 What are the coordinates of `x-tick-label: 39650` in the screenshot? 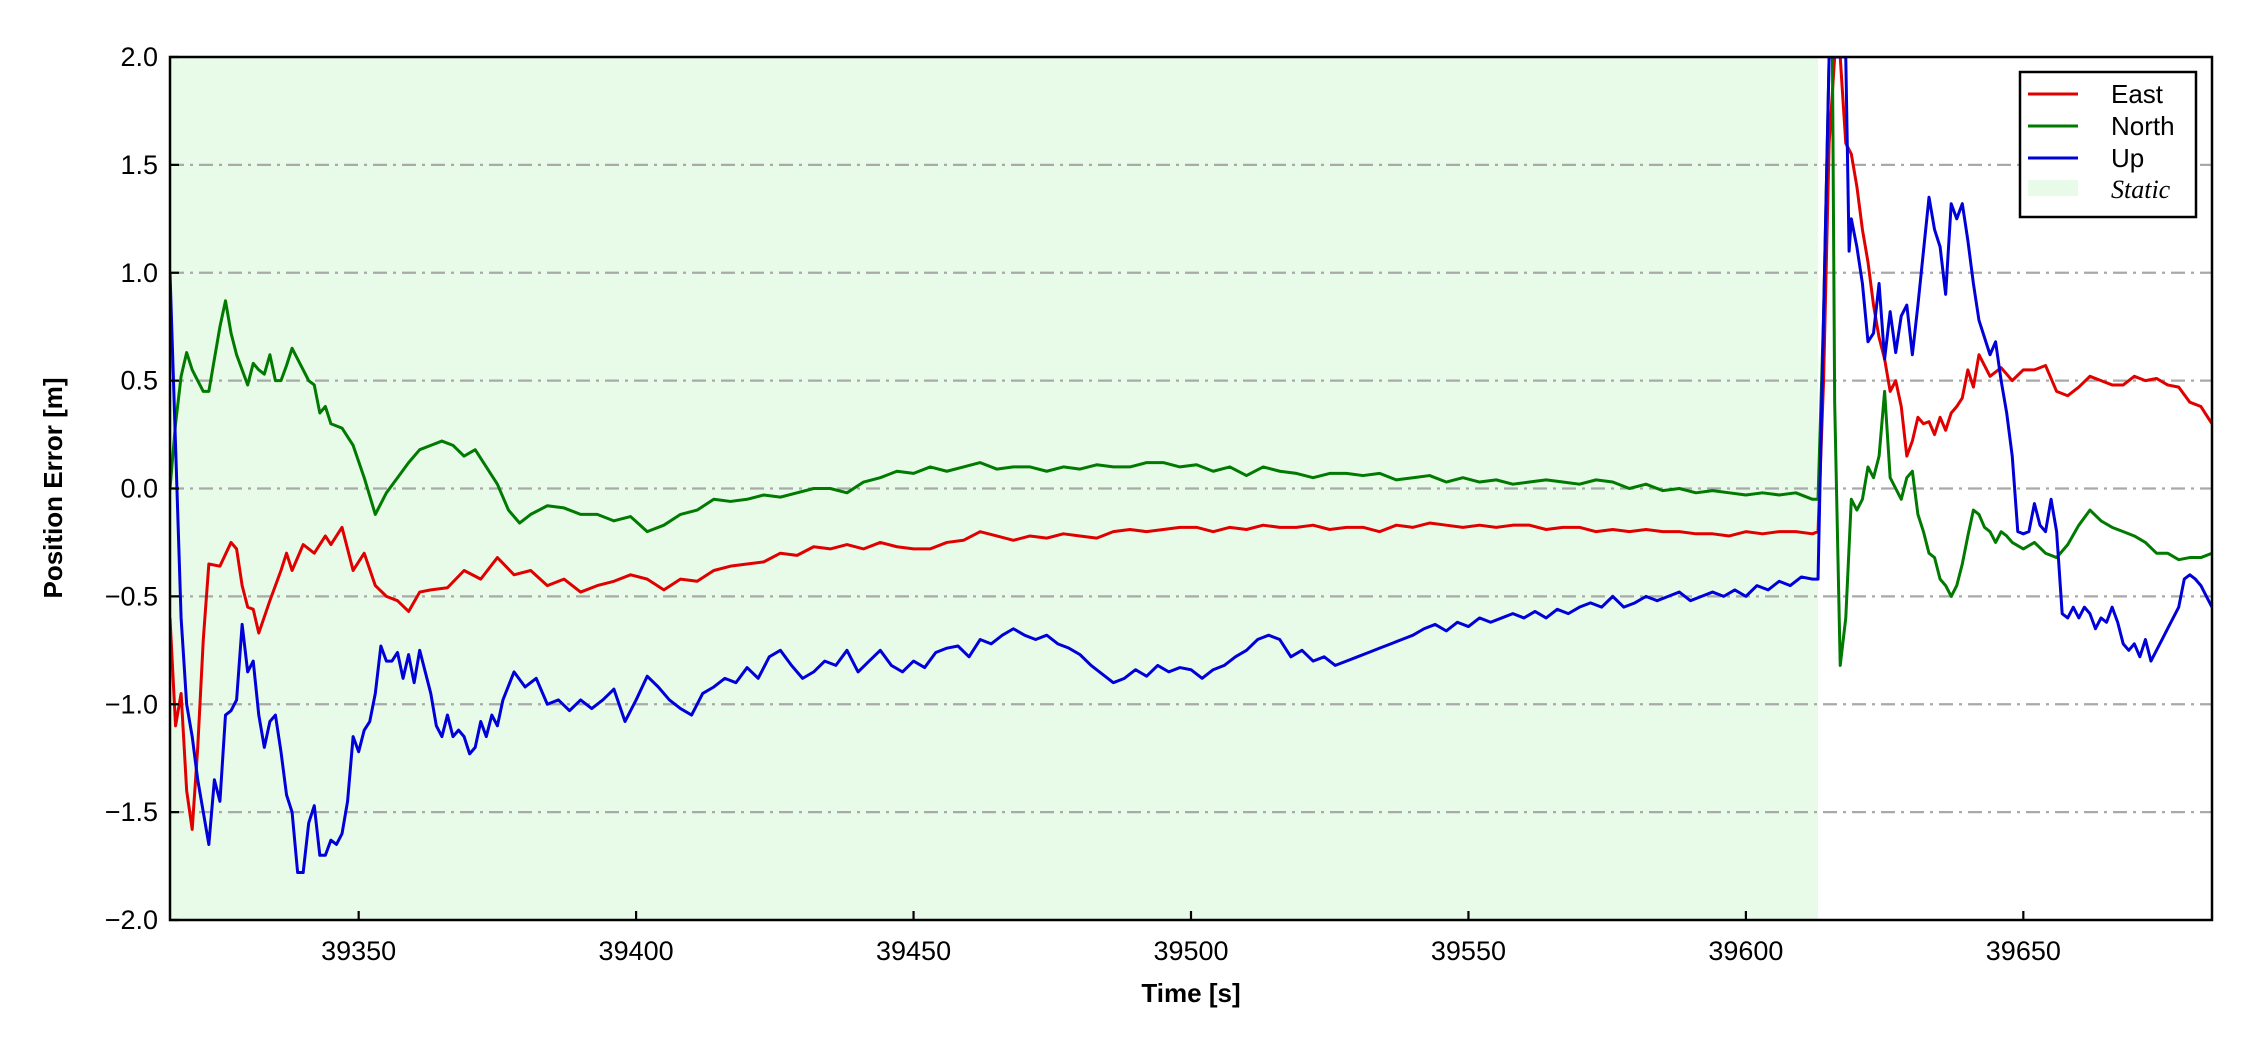 It's located at (2023, 951).